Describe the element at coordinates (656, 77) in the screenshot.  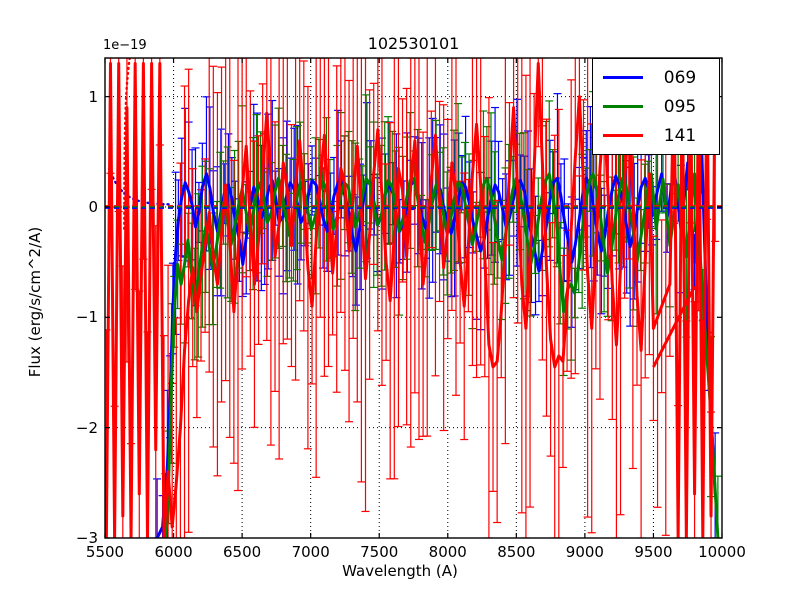
I see `legend-entry-069: 069` at that location.